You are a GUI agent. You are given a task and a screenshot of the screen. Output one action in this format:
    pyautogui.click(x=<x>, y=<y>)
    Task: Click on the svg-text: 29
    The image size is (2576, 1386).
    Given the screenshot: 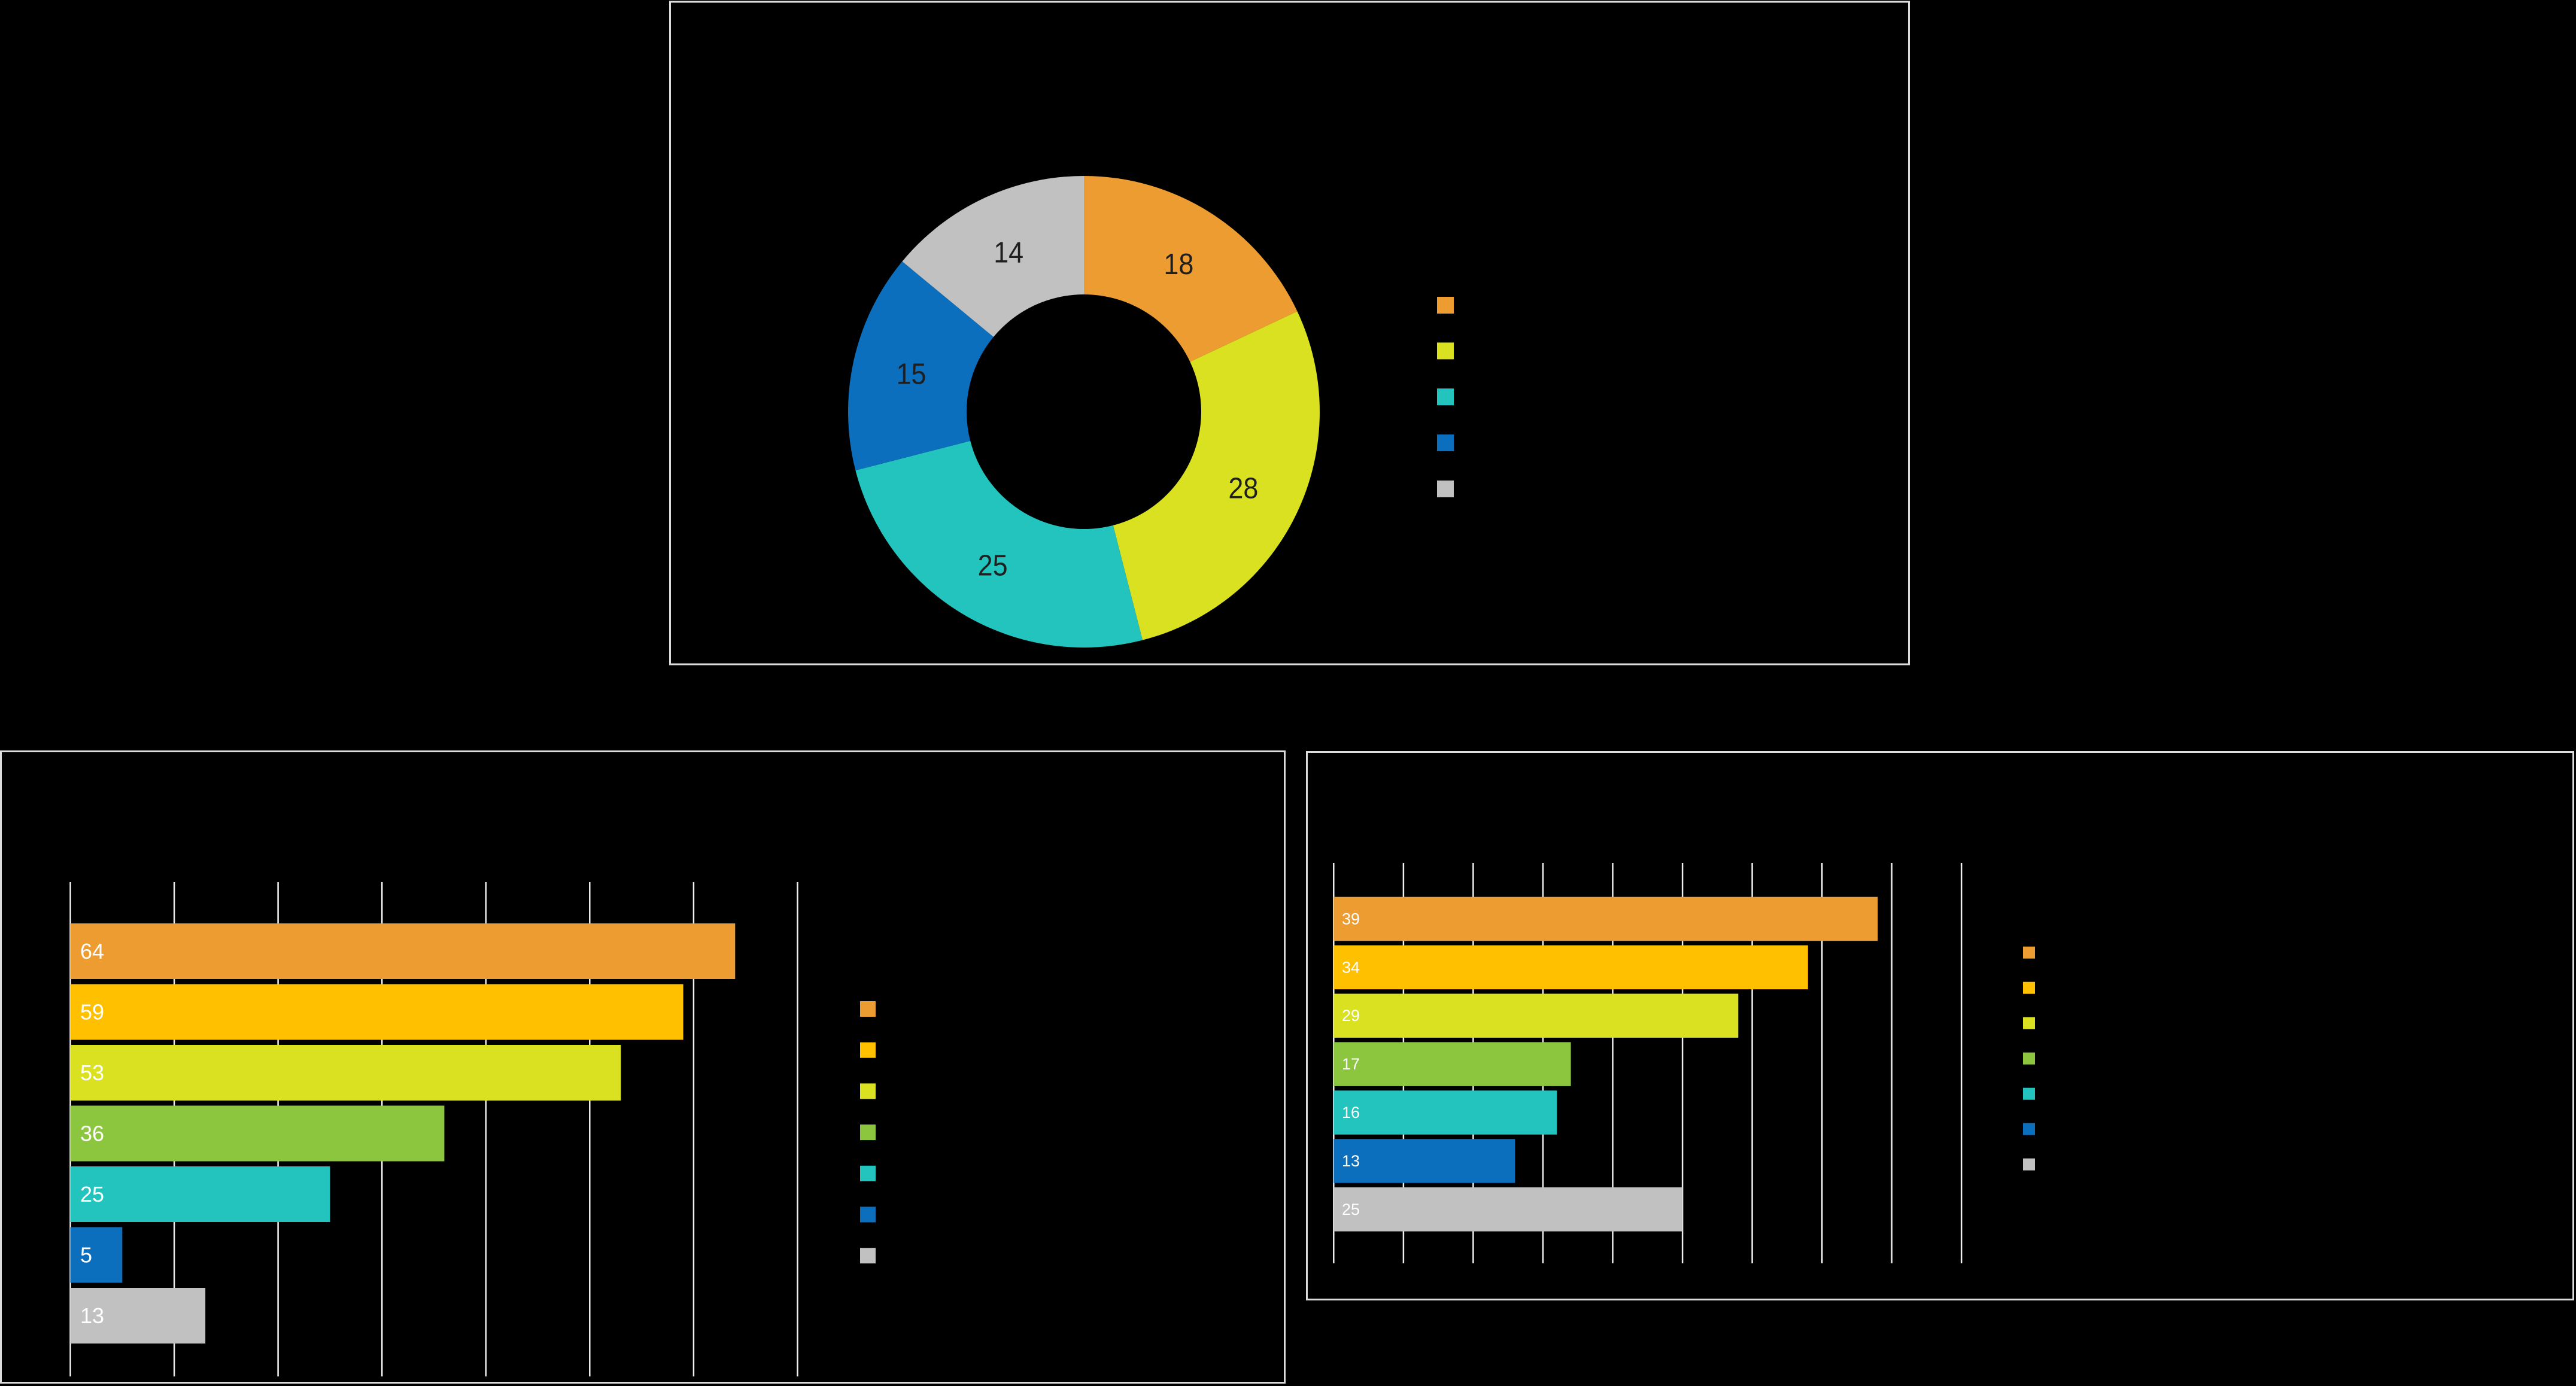 What is the action you would take?
    pyautogui.click(x=1351, y=1016)
    